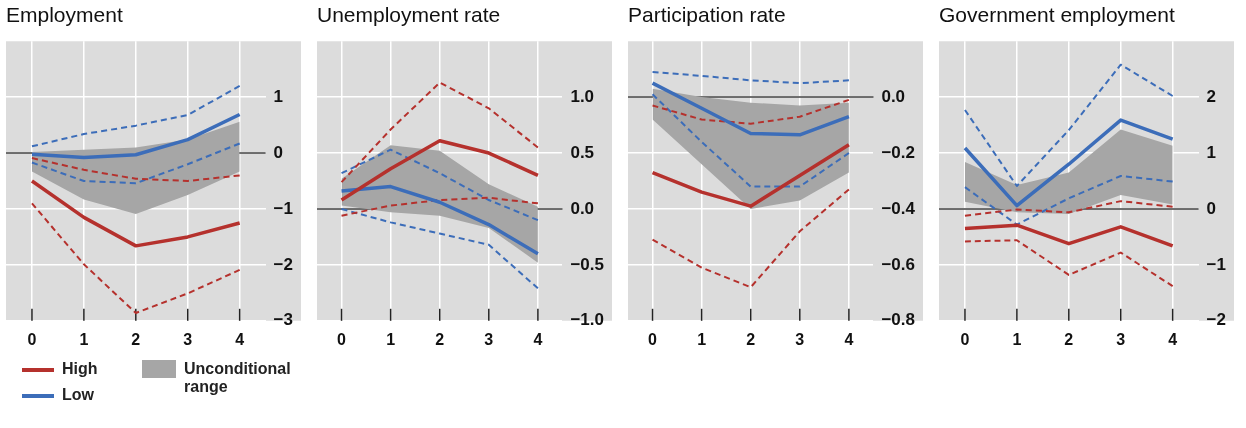 This screenshot has width=1246, height=428. What do you see at coordinates (1057, 15) in the screenshot?
I see `chart-title: Government employment` at bounding box center [1057, 15].